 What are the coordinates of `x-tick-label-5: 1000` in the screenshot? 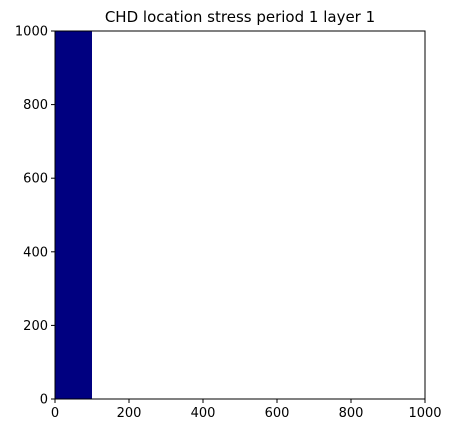 It's located at (424, 413).